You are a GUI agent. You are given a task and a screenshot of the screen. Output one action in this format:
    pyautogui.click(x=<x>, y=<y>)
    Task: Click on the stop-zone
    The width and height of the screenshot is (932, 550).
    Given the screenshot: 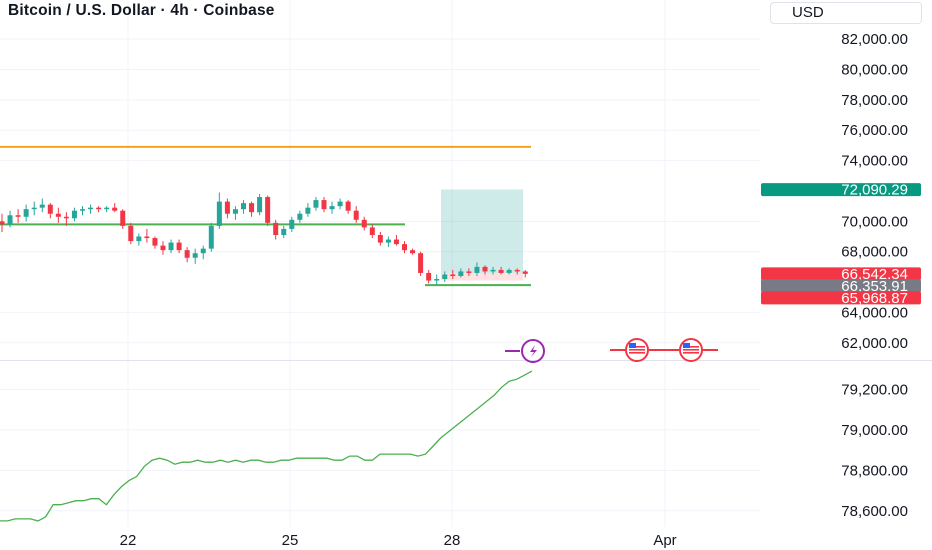 What is the action you would take?
    pyautogui.click(x=482, y=276)
    